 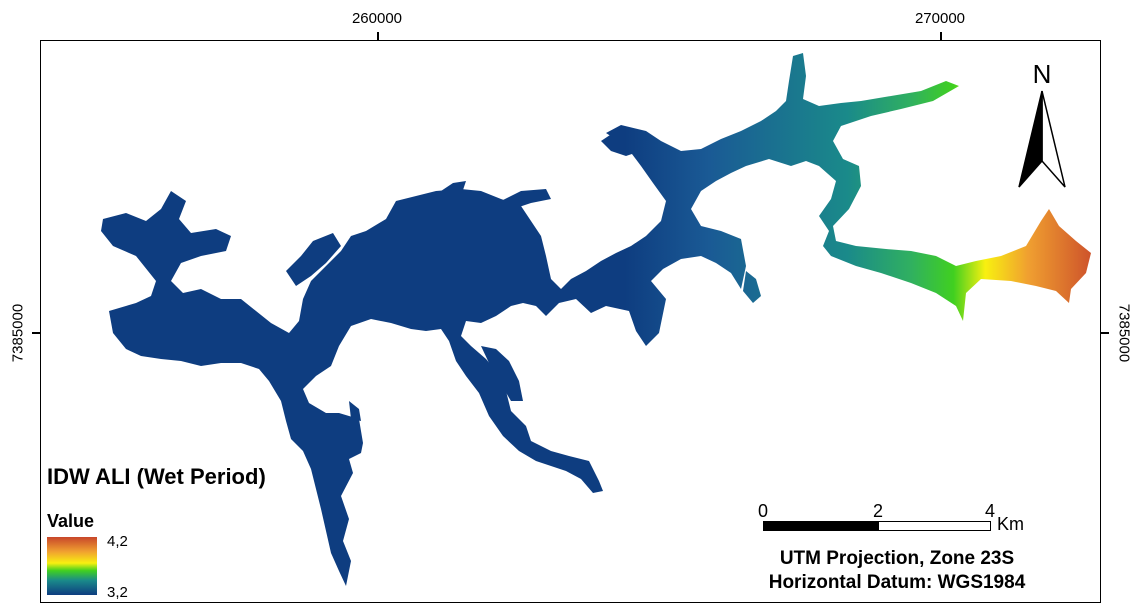 What do you see at coordinates (1042, 139) in the screenshot?
I see `north-arrow-icon` at bounding box center [1042, 139].